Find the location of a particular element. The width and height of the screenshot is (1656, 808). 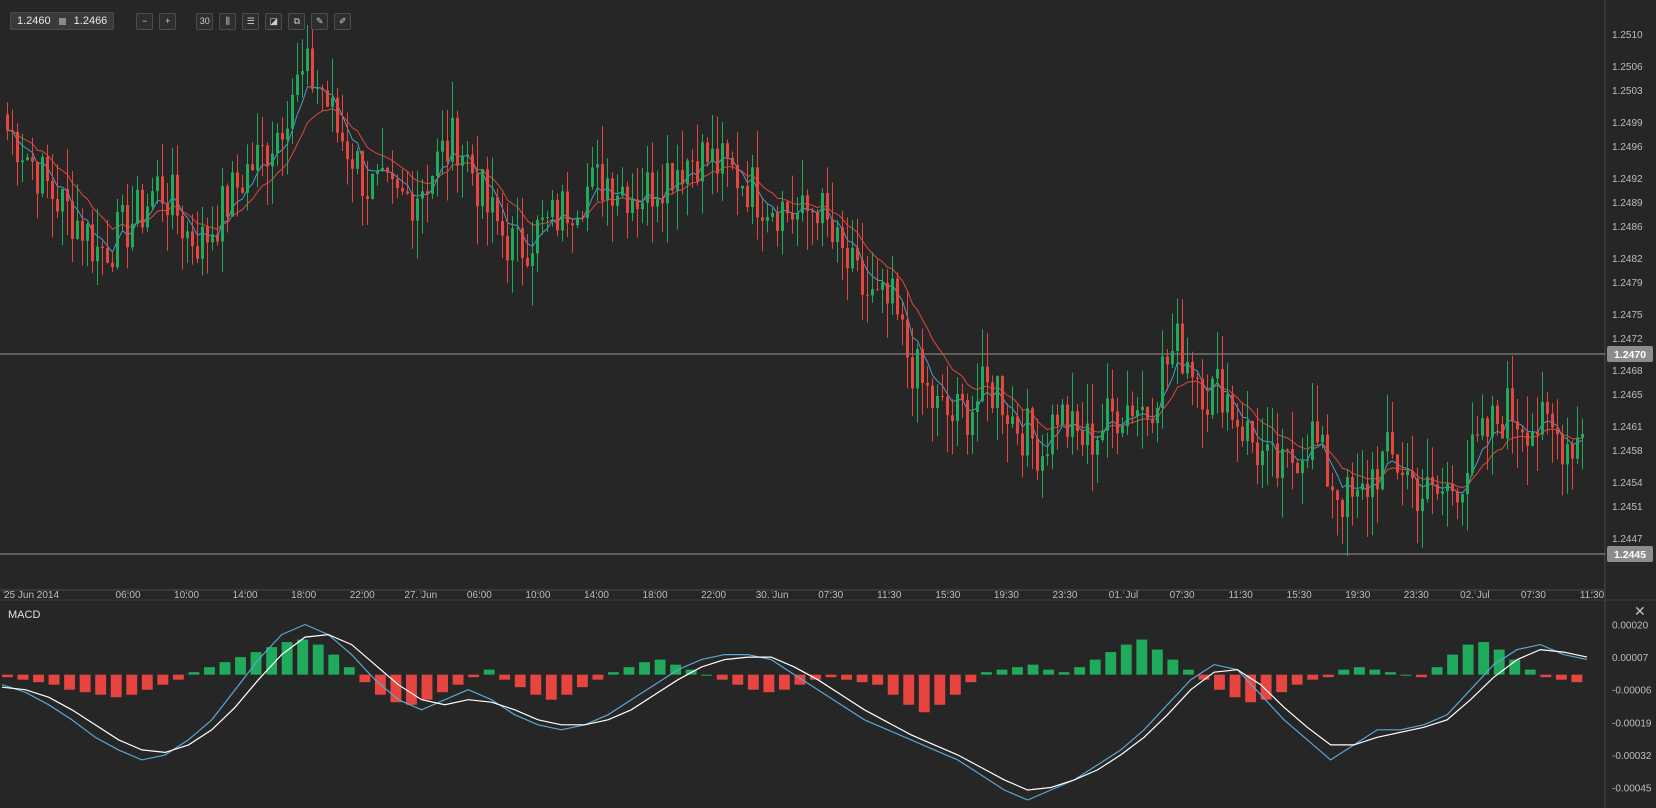

zoom-out-icon: − is located at coordinates (145, 21).